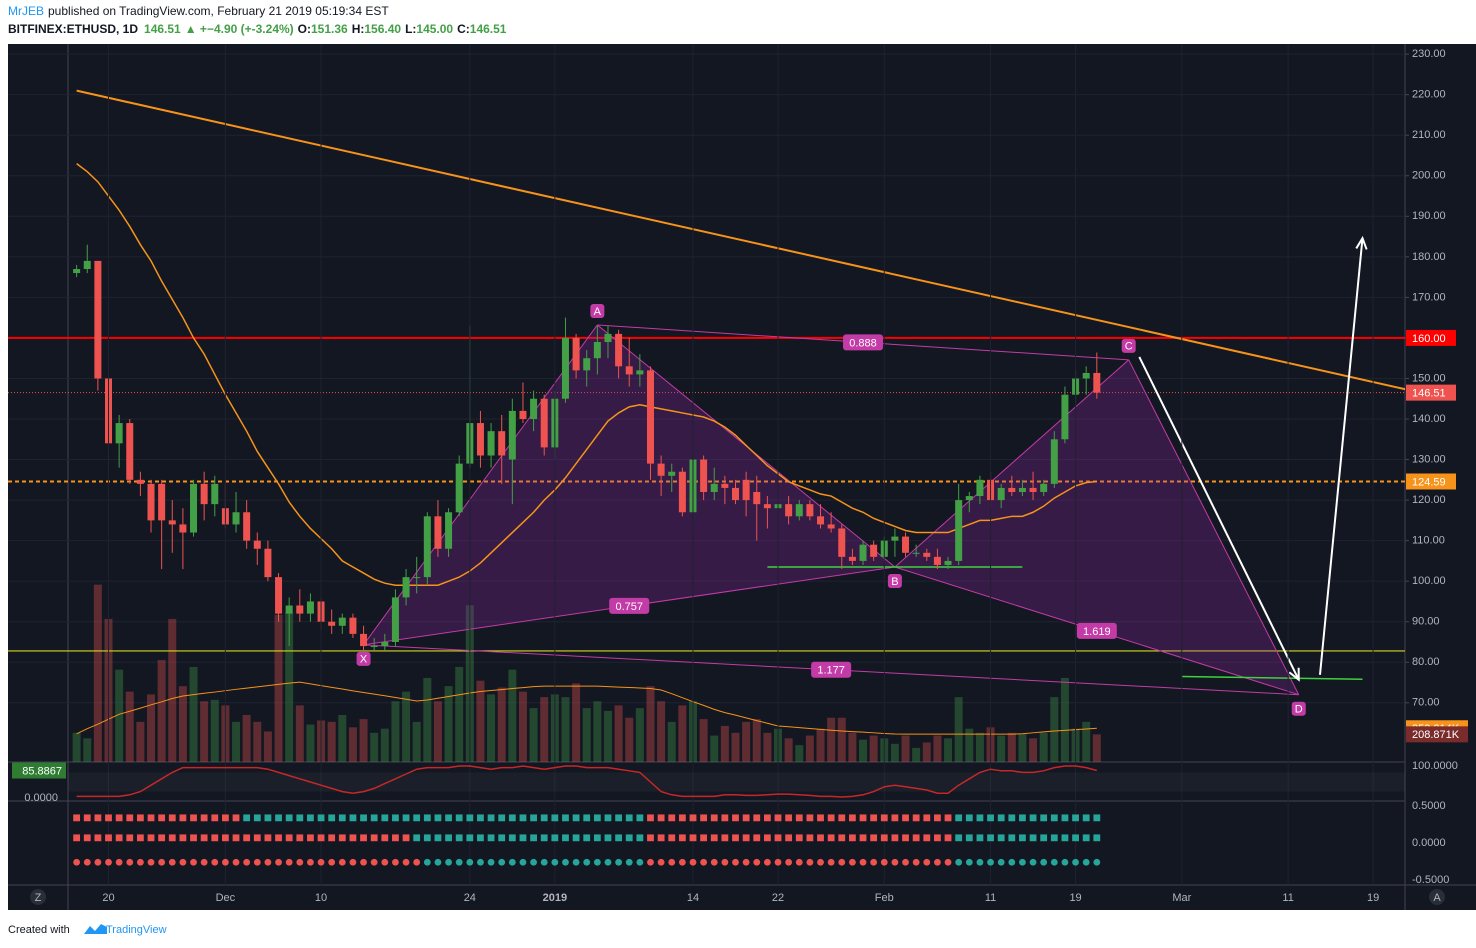  I want to click on scale-button-label: Z, so click(38, 898).